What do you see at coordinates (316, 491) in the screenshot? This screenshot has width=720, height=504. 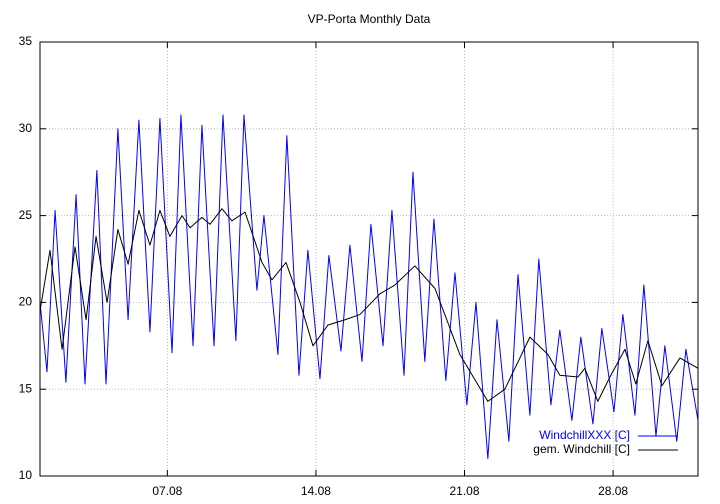 I see `x-tick-label: 14.08` at bounding box center [316, 491].